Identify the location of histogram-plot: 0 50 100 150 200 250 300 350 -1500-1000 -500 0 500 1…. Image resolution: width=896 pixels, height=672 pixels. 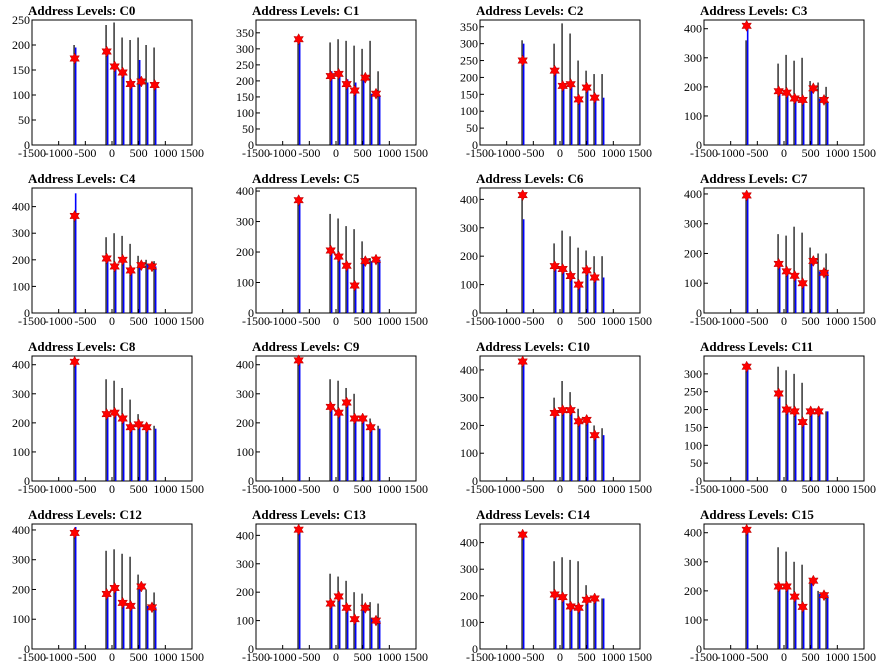
(556, 89).